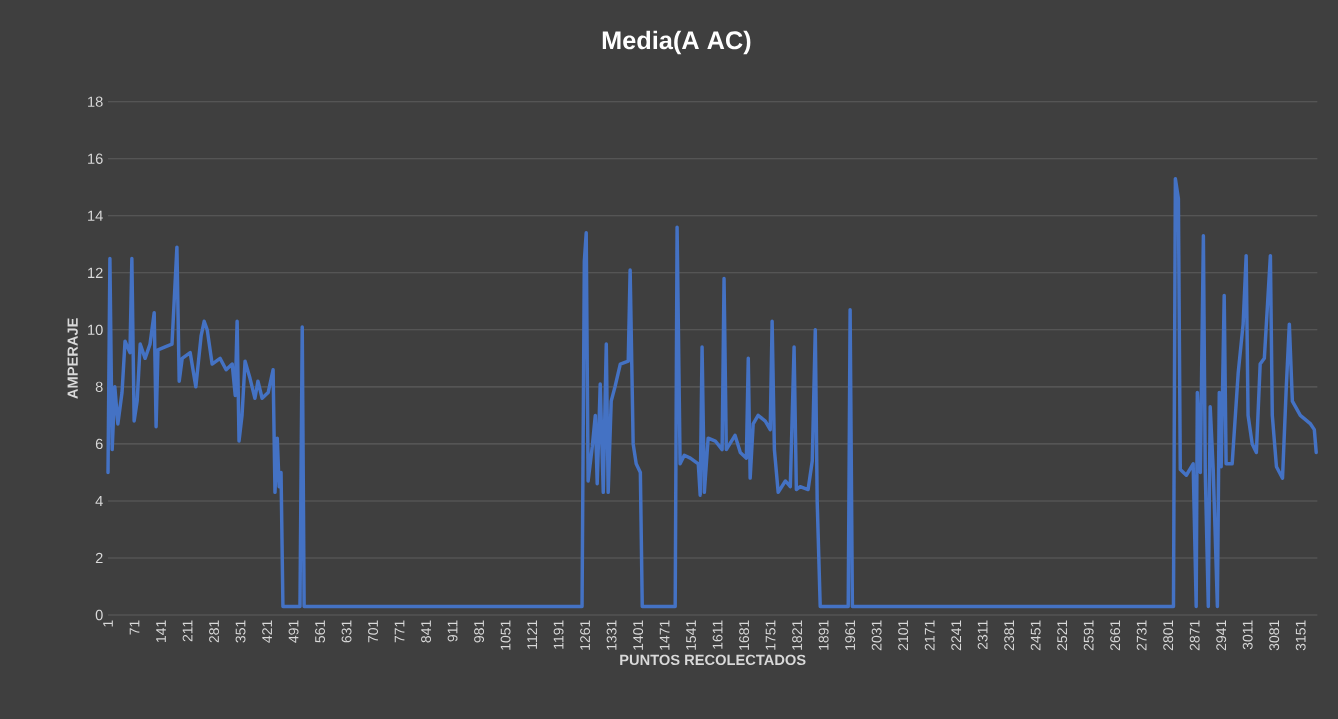 This screenshot has height=719, width=1338. Describe the element at coordinates (95, 330) in the screenshot. I see `y-tick-label: 10` at that location.